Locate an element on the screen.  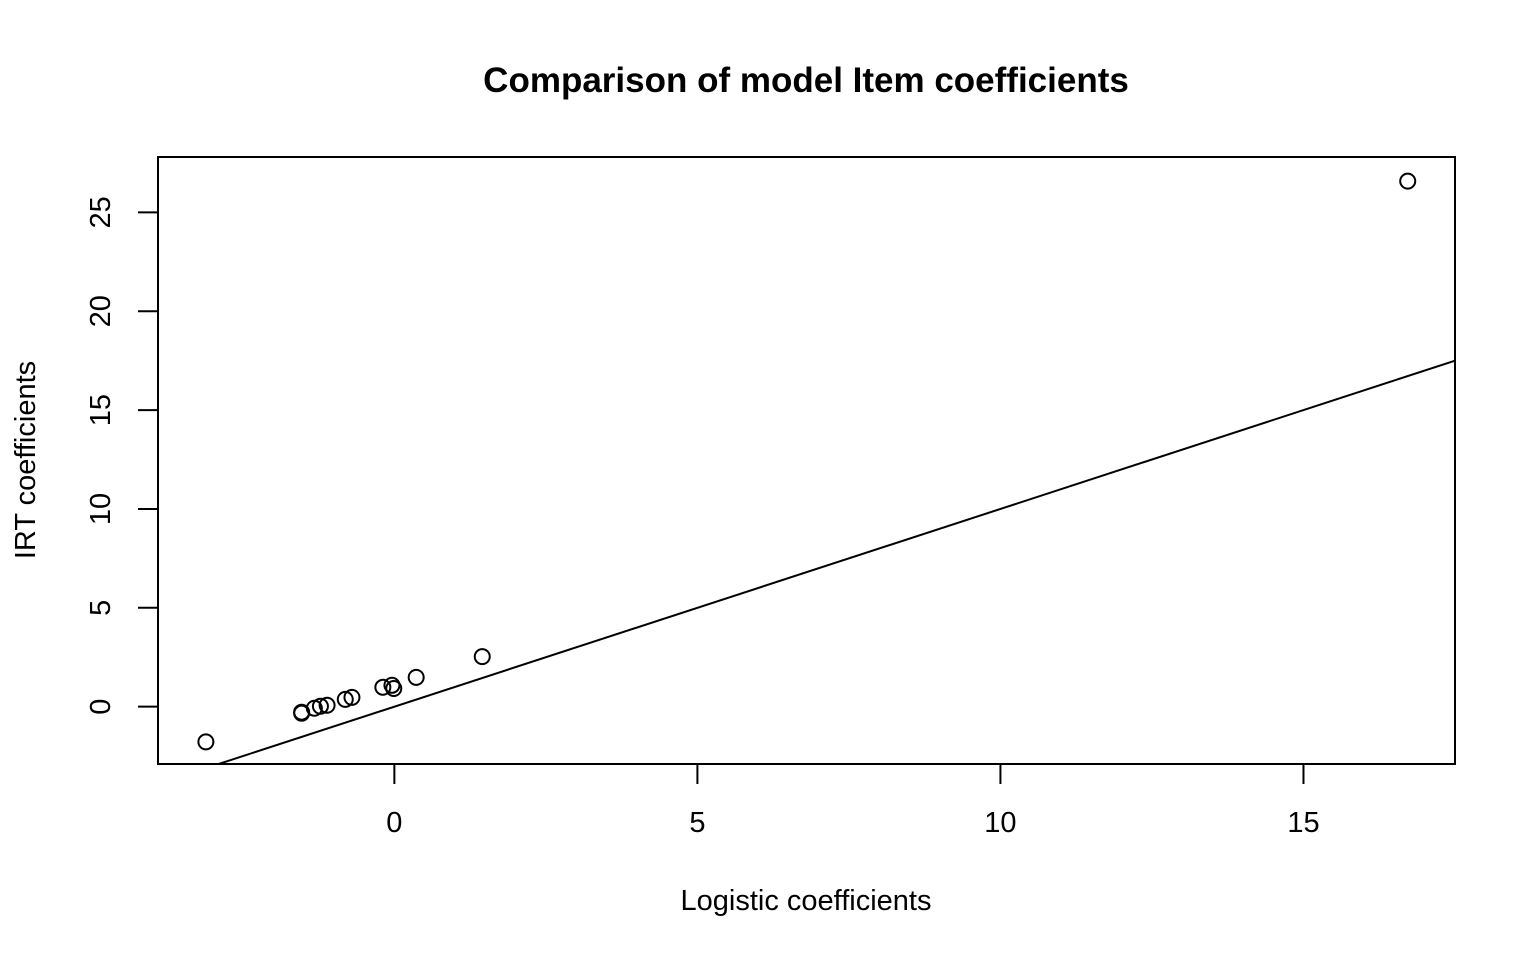
x-tick-label: 0 is located at coordinates (394, 823).